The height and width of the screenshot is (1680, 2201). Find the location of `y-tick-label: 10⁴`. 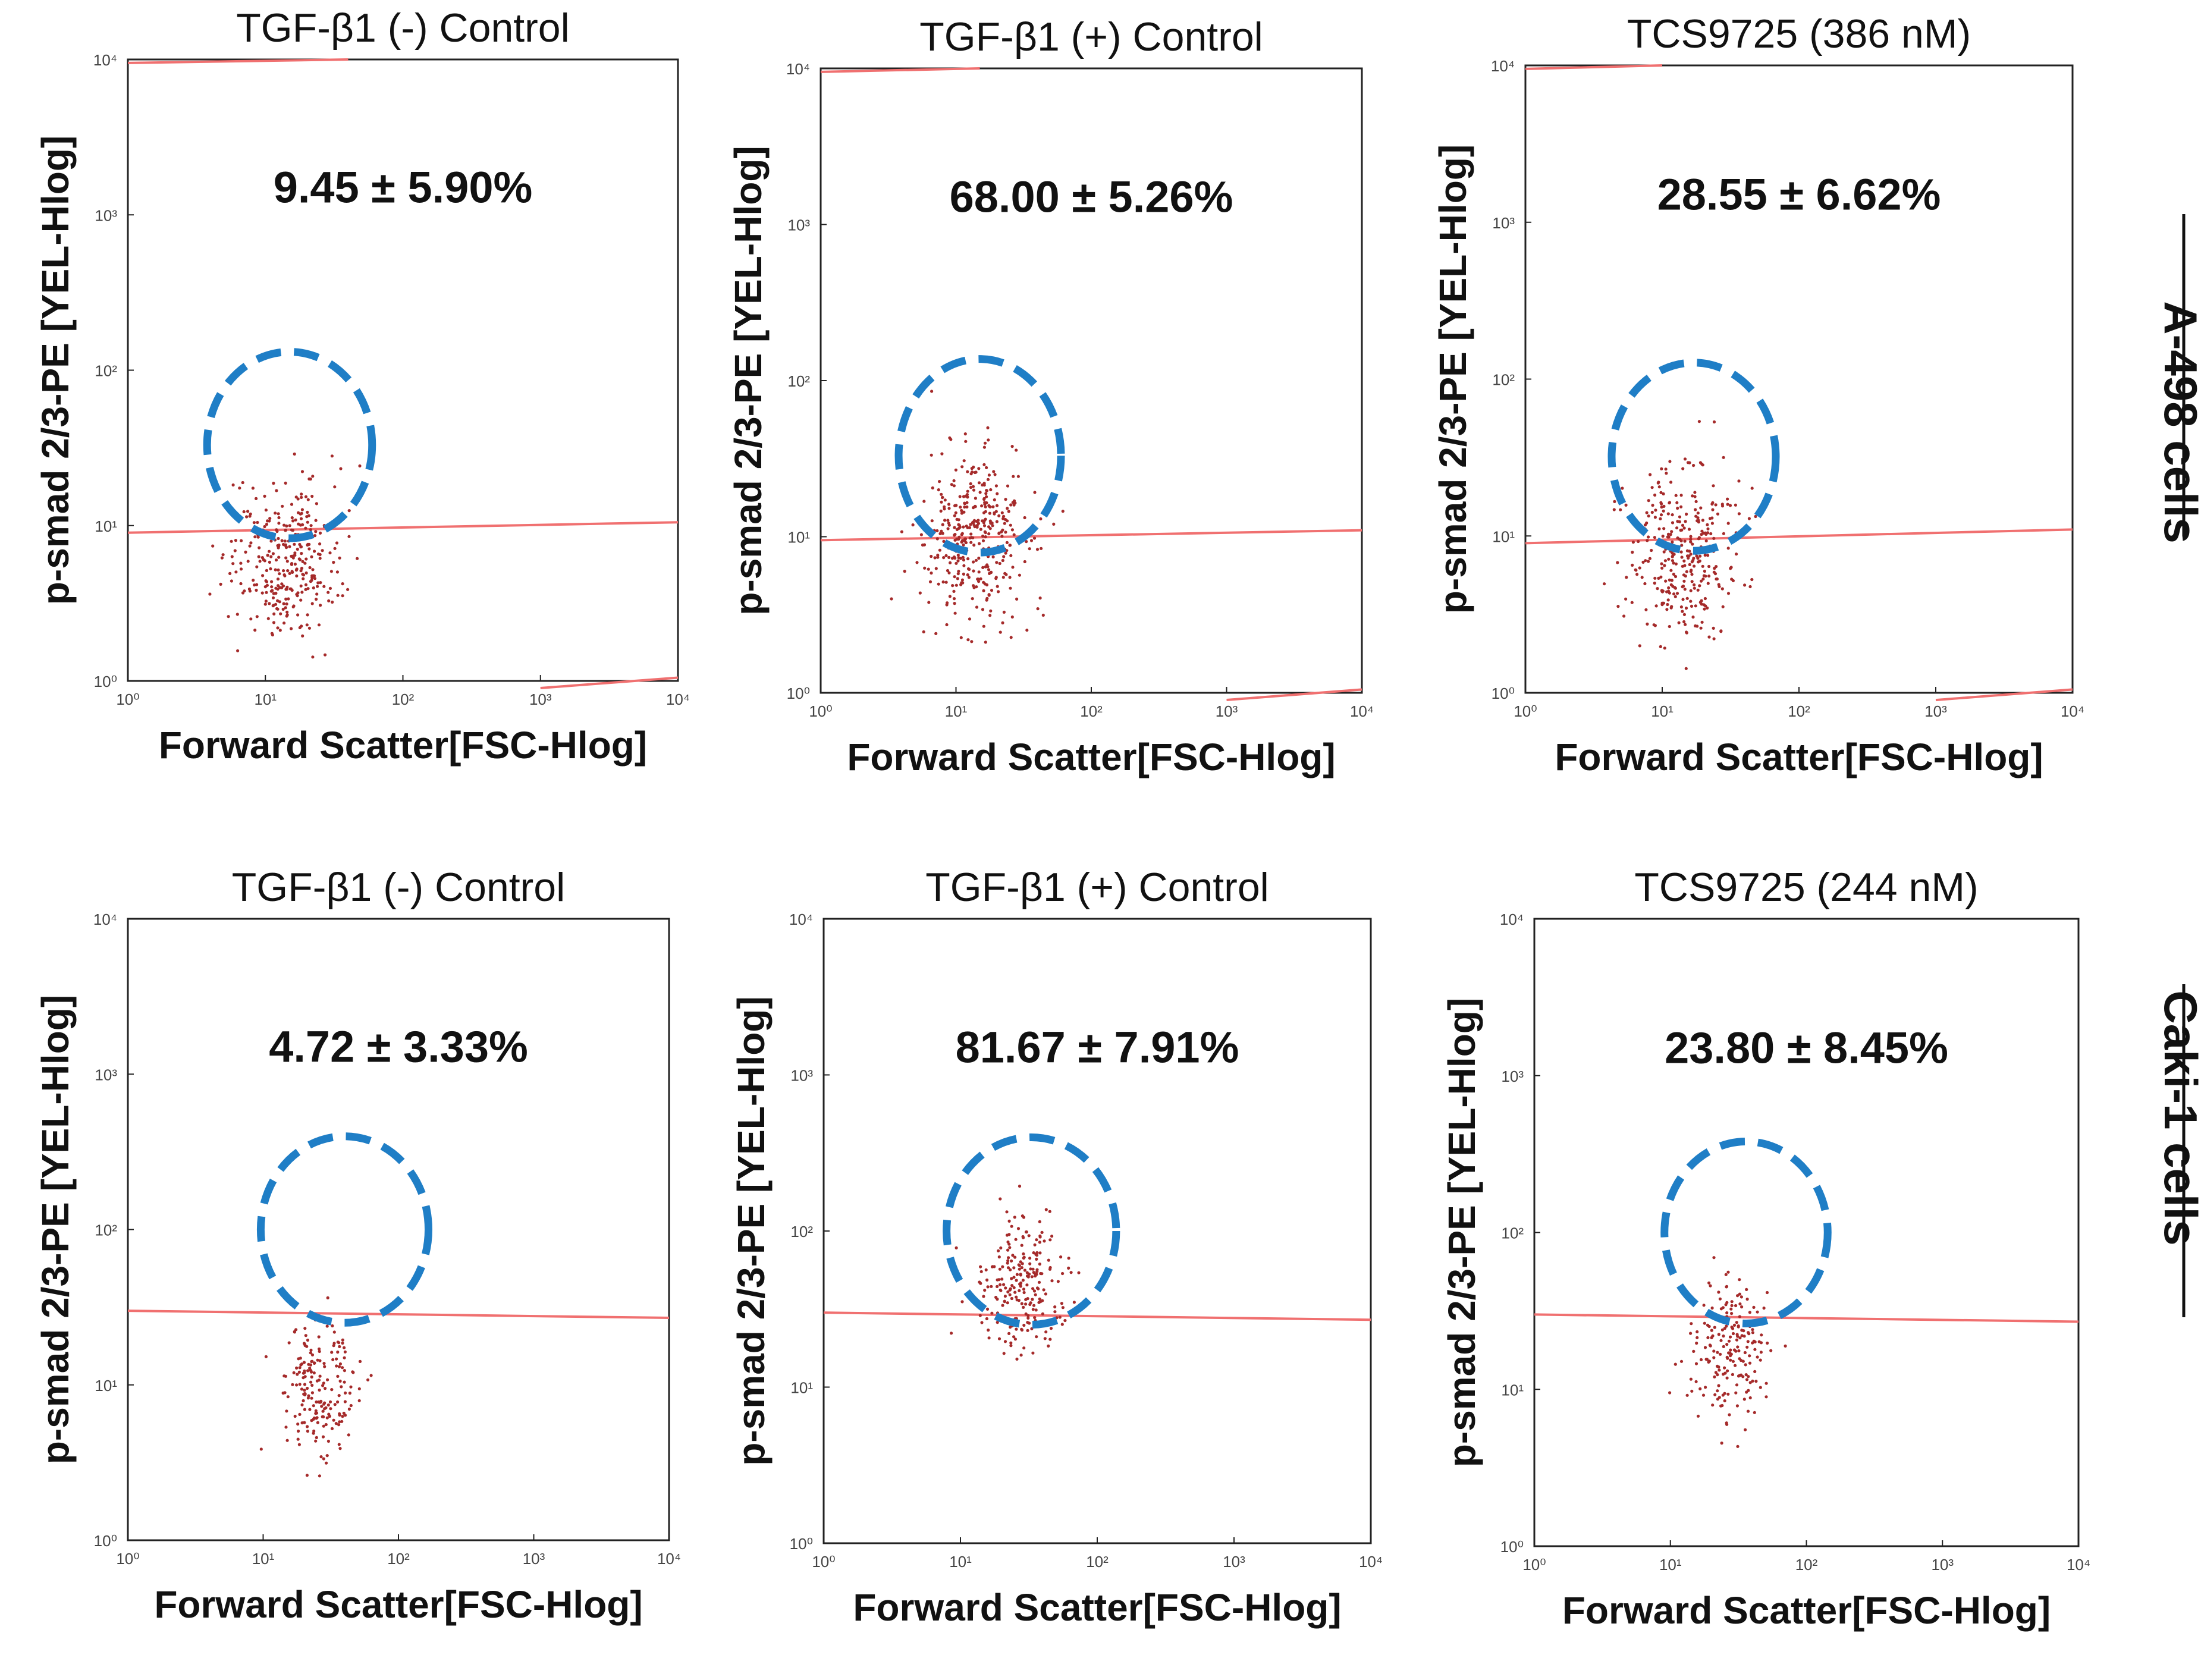

y-tick-label: 10⁴ is located at coordinates (798, 69).